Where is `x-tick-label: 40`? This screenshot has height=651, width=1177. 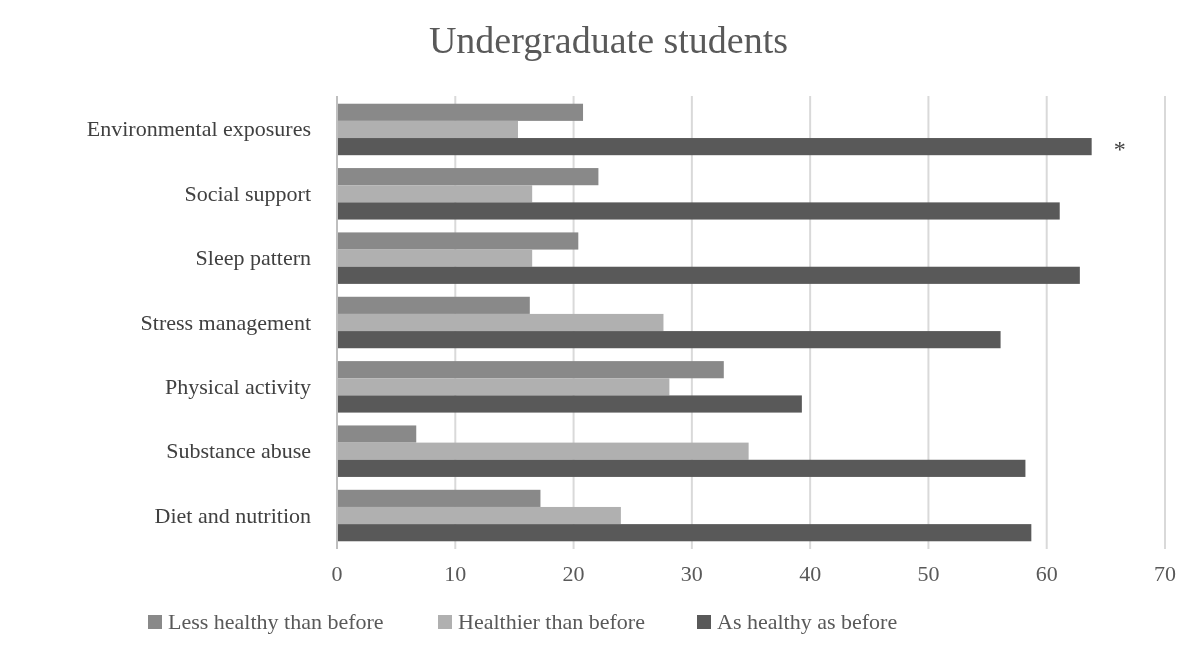
x-tick-label: 40 is located at coordinates (810, 573).